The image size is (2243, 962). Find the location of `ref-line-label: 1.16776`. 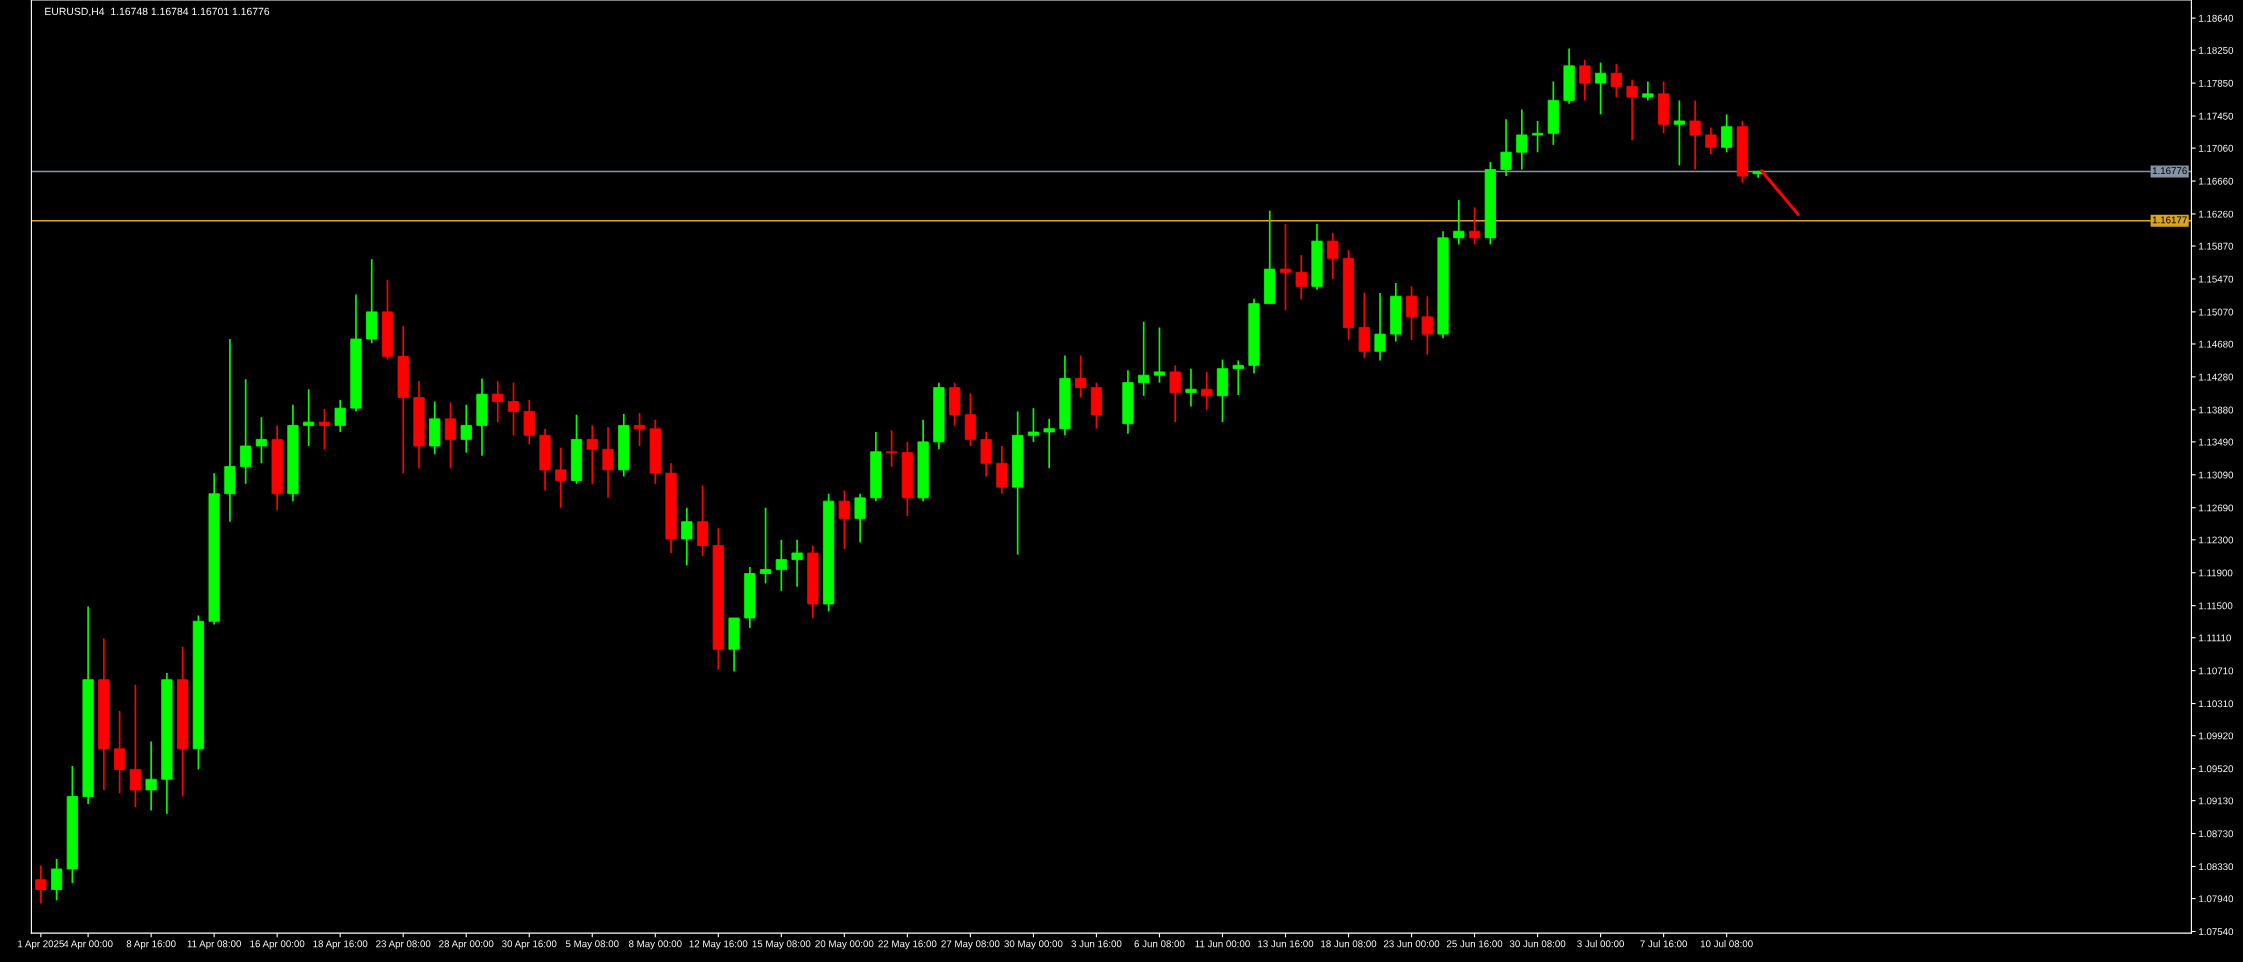

ref-line-label: 1.16776 is located at coordinates (2169, 171).